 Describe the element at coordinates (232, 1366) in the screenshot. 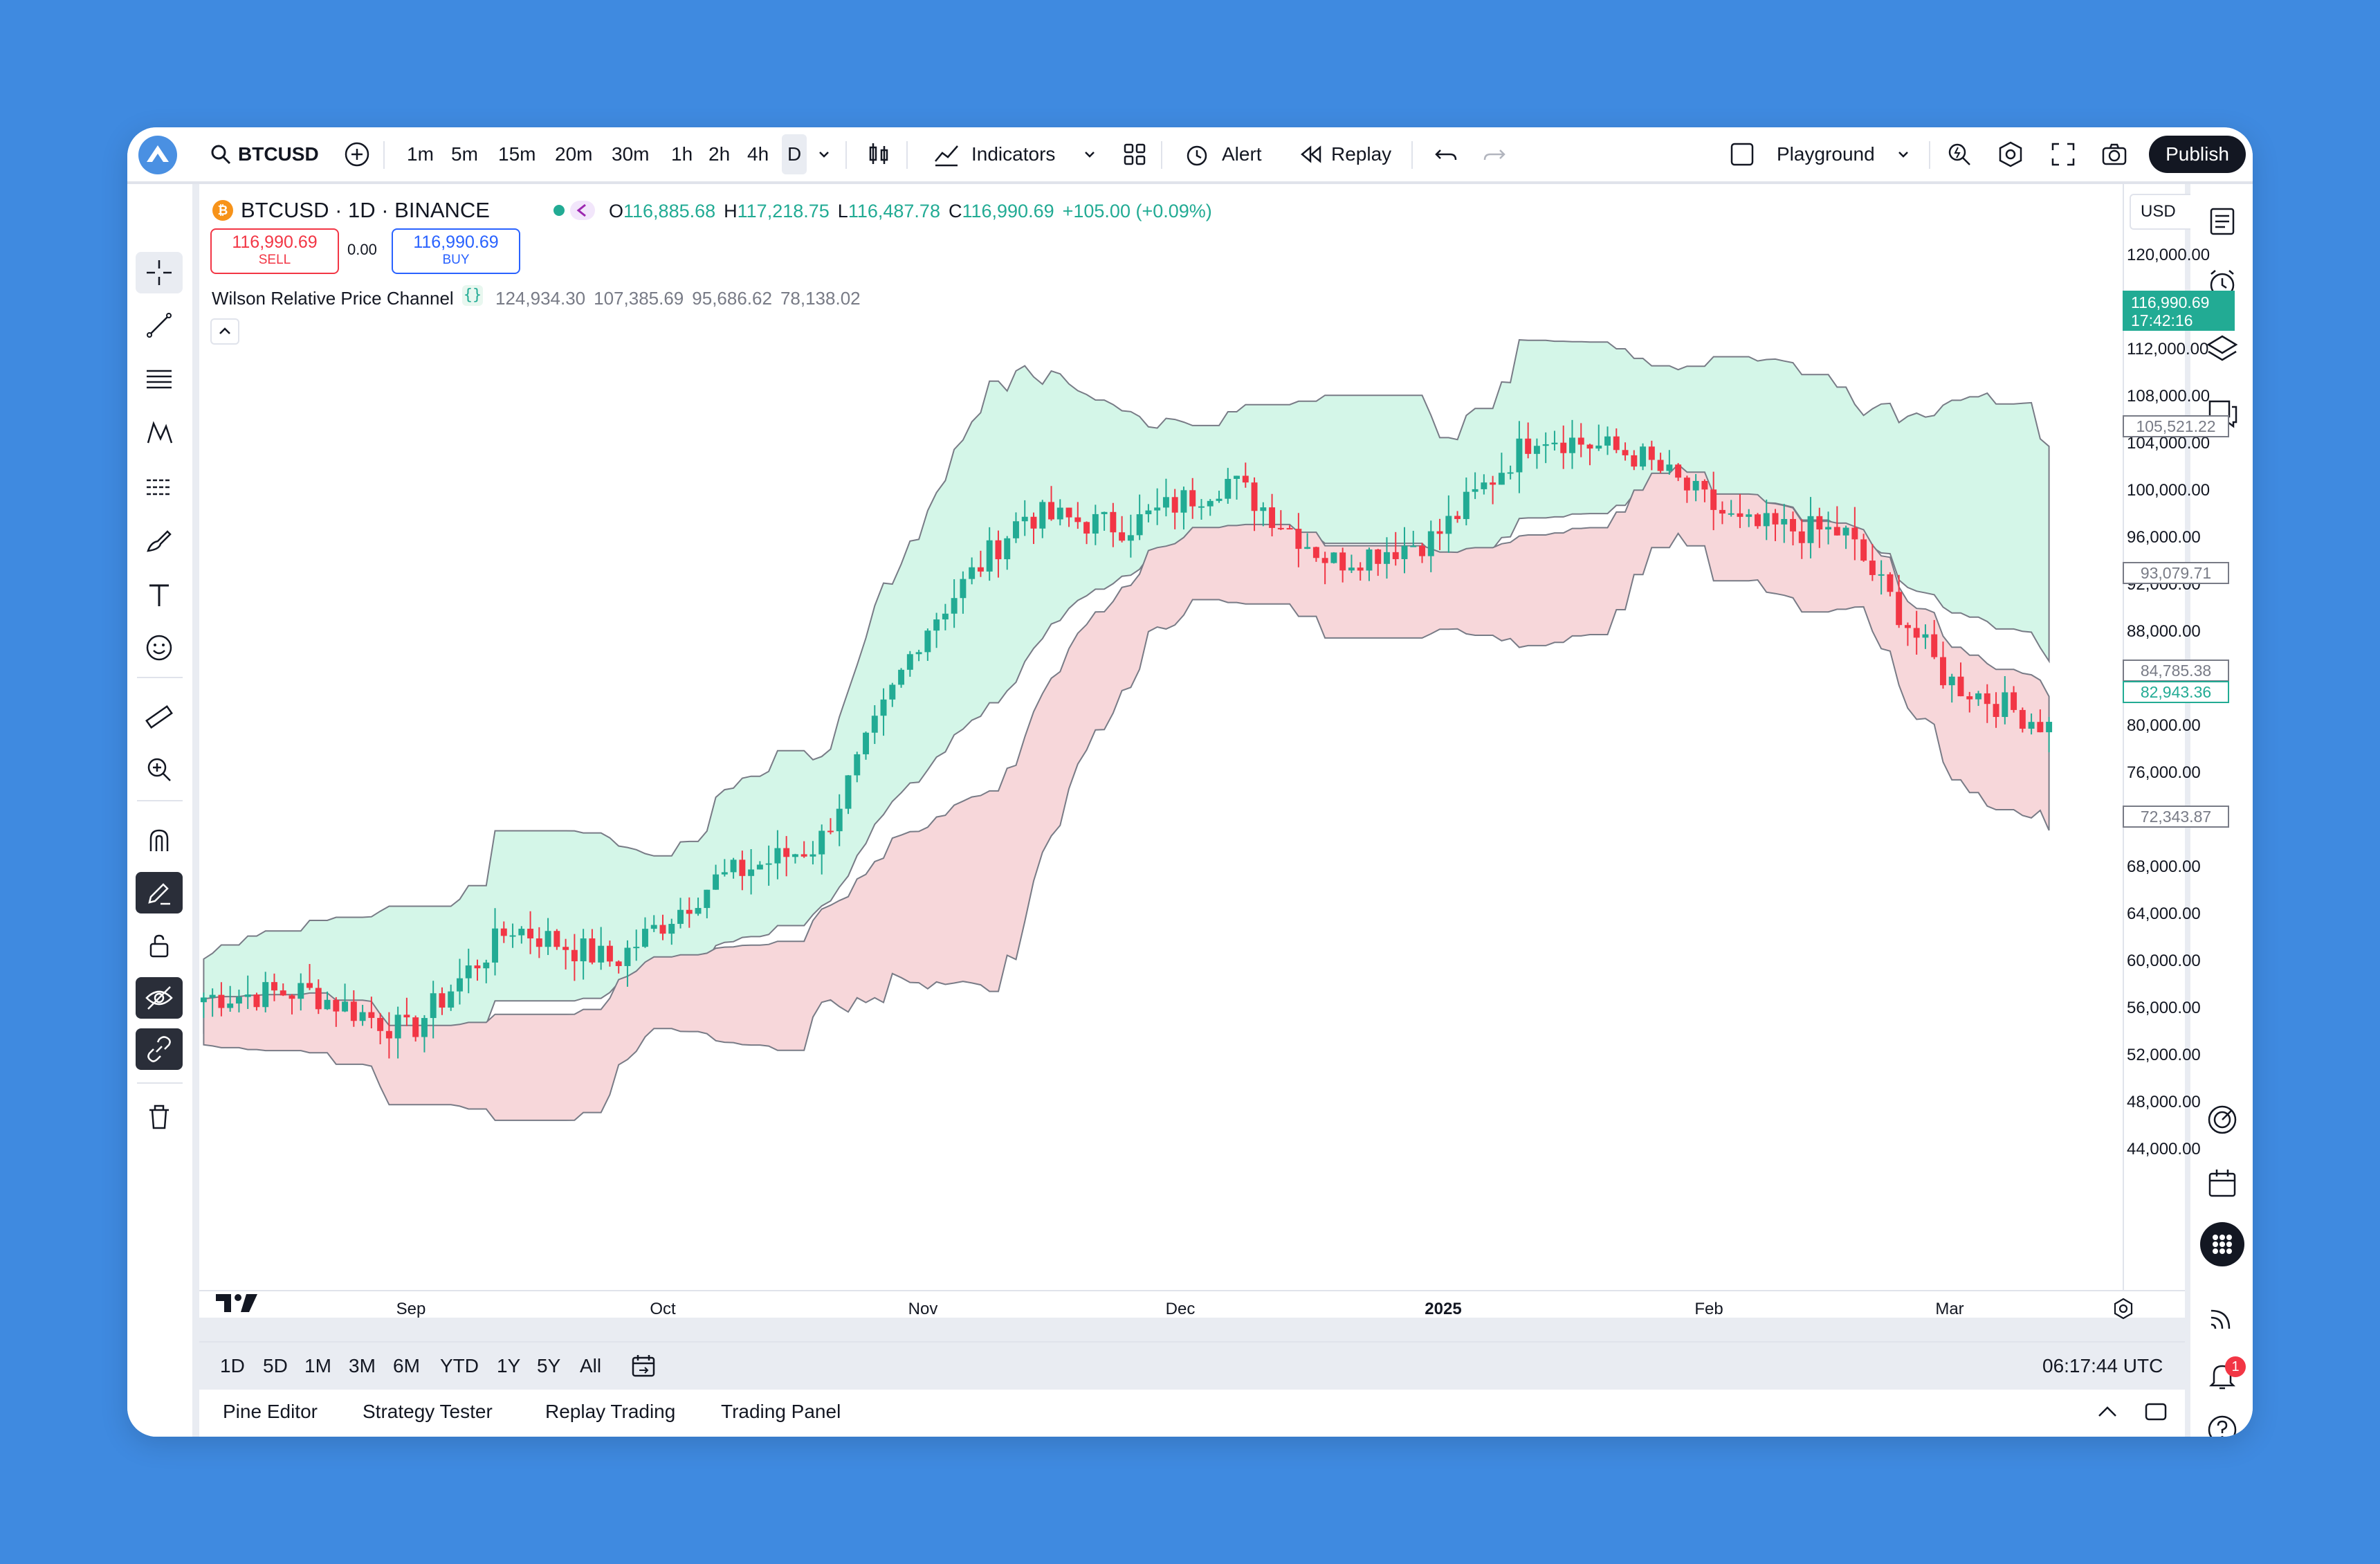

I see `range-1d: 1D` at that location.